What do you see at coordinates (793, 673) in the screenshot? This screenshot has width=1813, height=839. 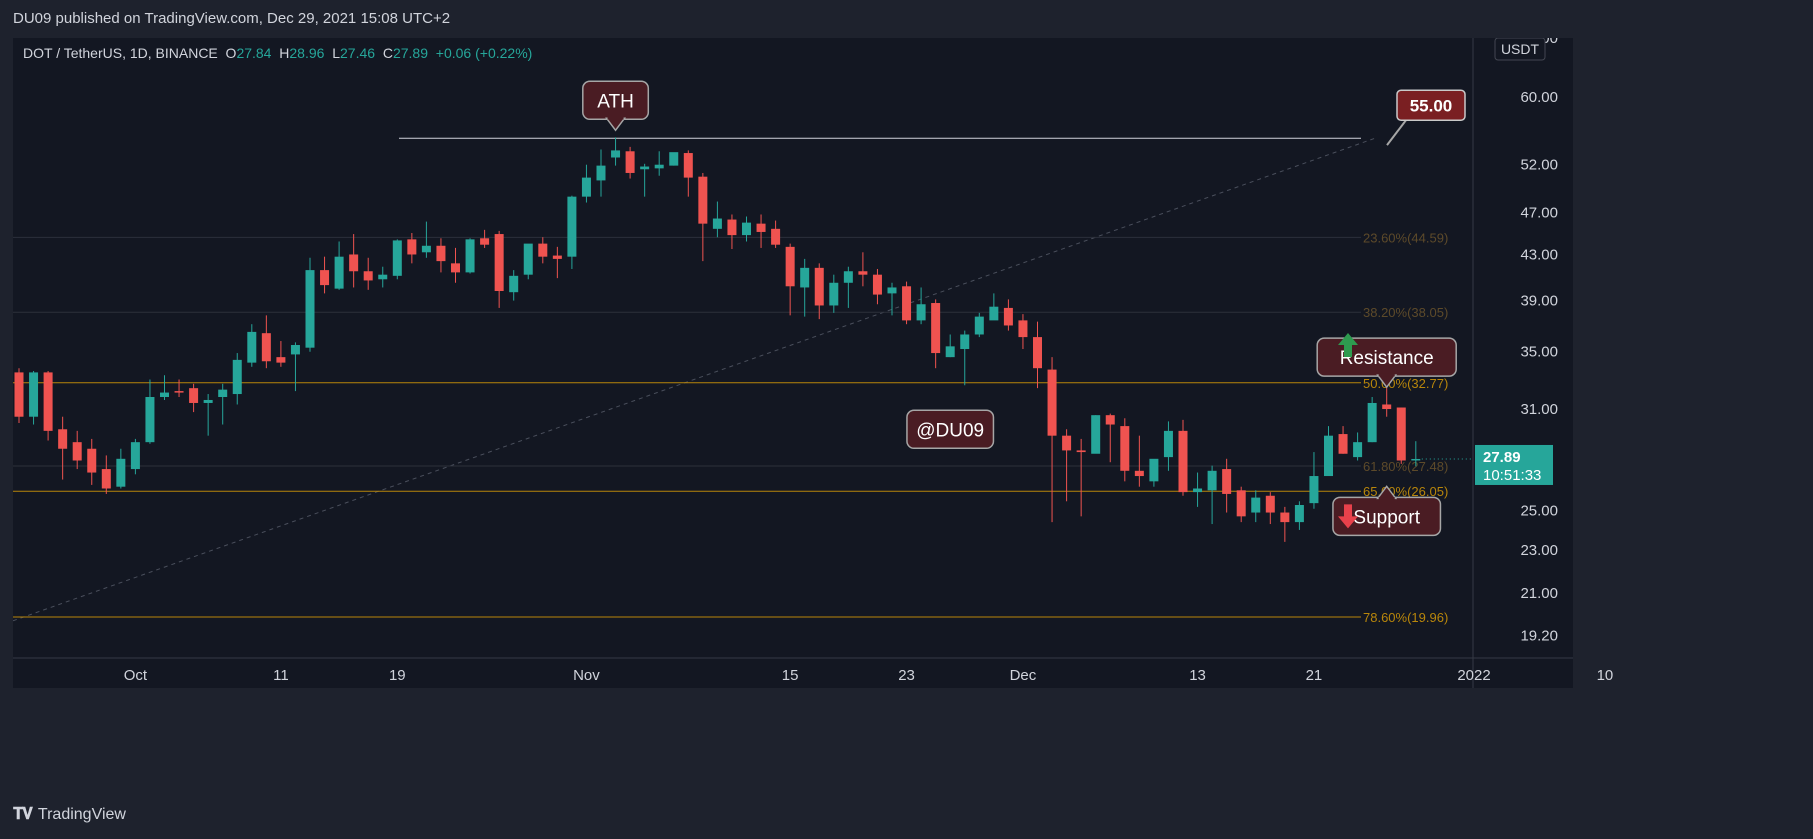 I see `time-axis` at bounding box center [793, 673].